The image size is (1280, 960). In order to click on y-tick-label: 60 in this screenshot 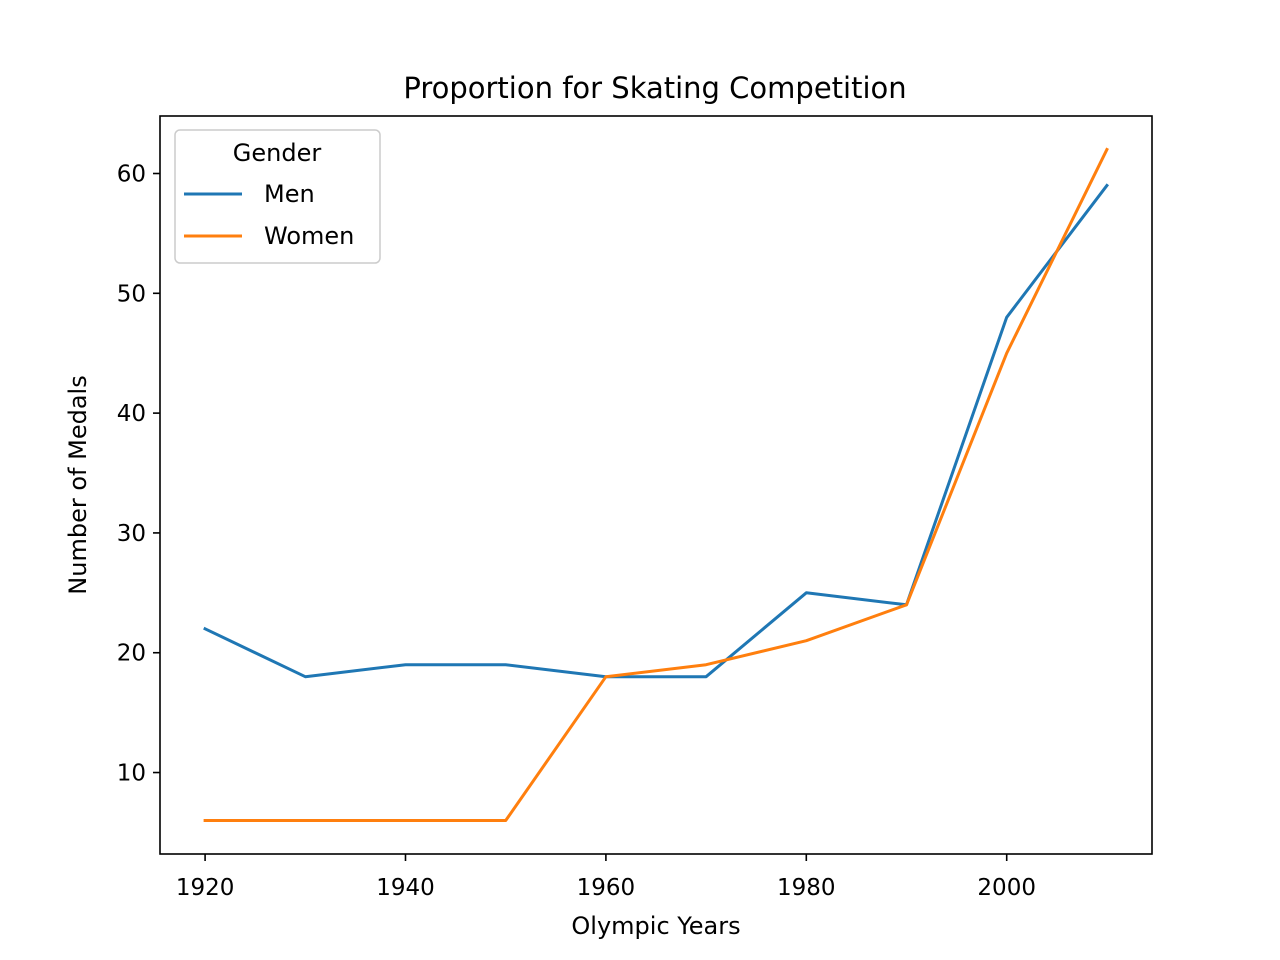, I will do `click(131, 175)`.